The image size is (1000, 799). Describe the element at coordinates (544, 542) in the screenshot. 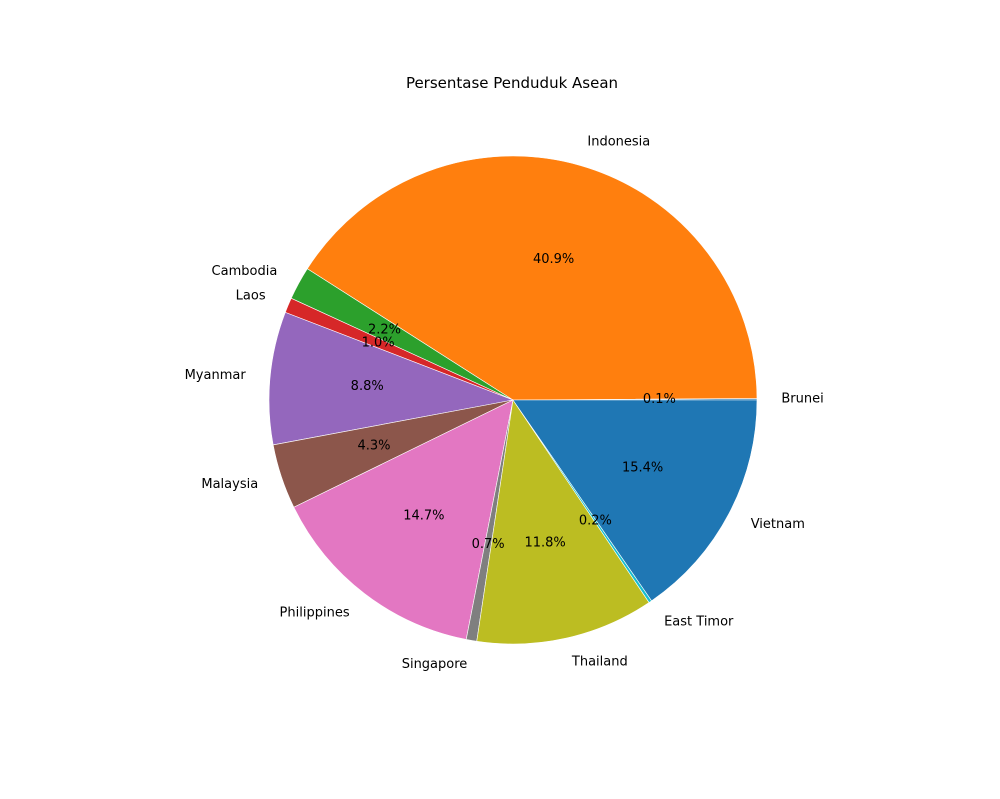

I see `slice-percent-thailand: 11.8%` at that location.